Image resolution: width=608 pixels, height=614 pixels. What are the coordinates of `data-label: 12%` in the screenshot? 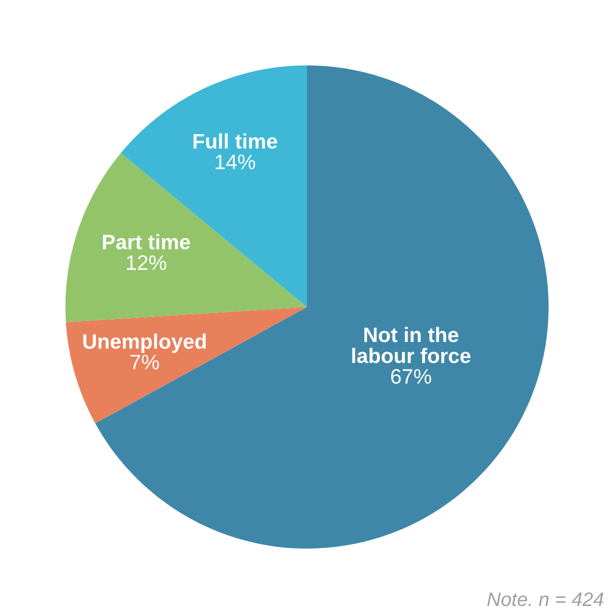 It's located at (146, 262).